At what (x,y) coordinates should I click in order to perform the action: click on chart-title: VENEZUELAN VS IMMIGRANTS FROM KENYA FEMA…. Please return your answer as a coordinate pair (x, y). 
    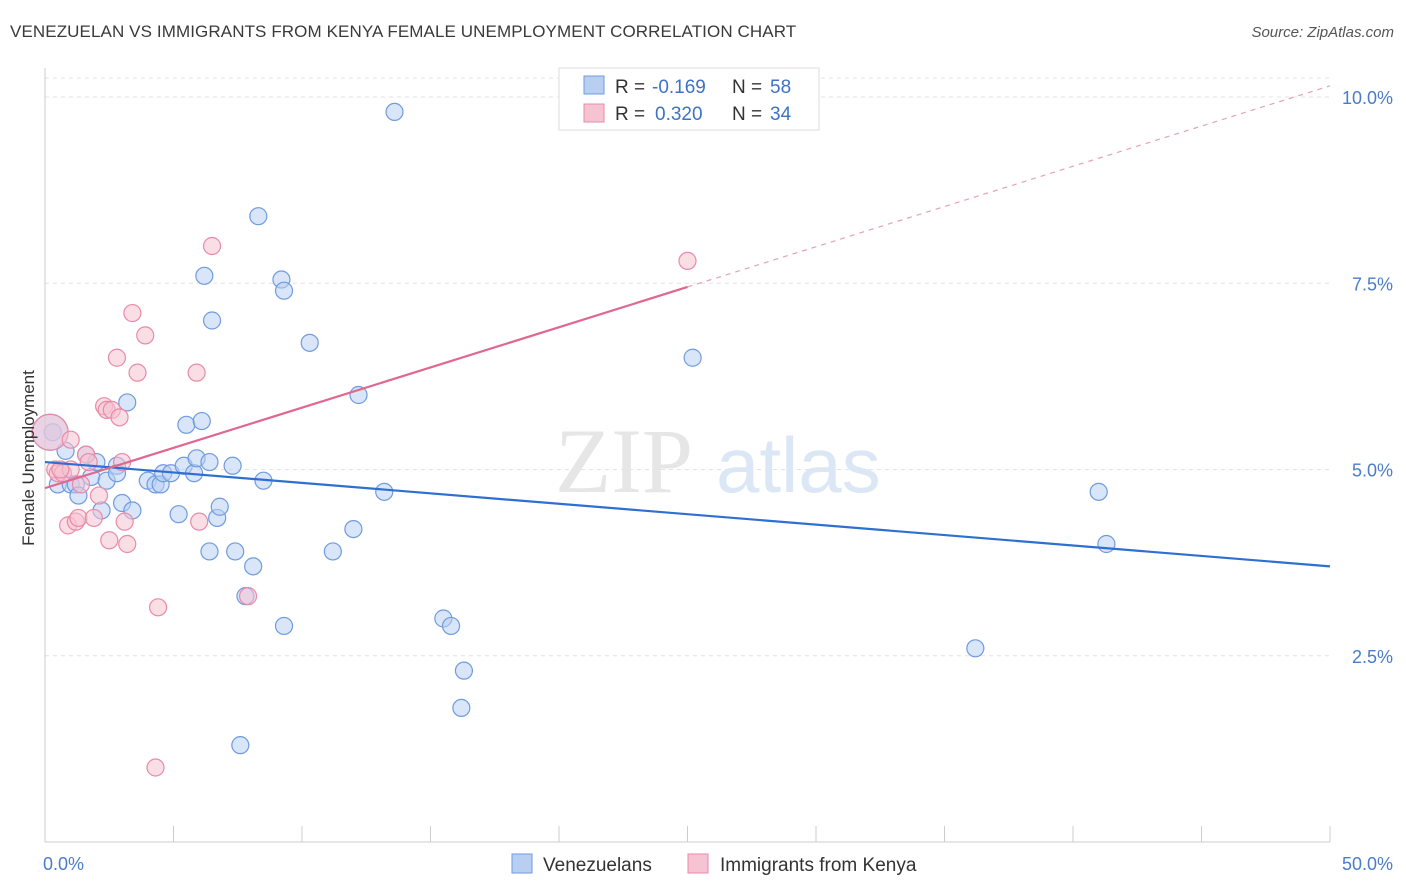
    Looking at the image, I should click on (403, 31).